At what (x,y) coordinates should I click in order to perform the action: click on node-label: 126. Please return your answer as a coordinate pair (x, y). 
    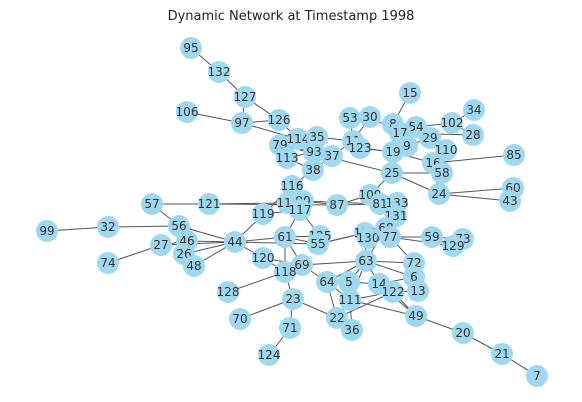
    Looking at the image, I should click on (279, 120).